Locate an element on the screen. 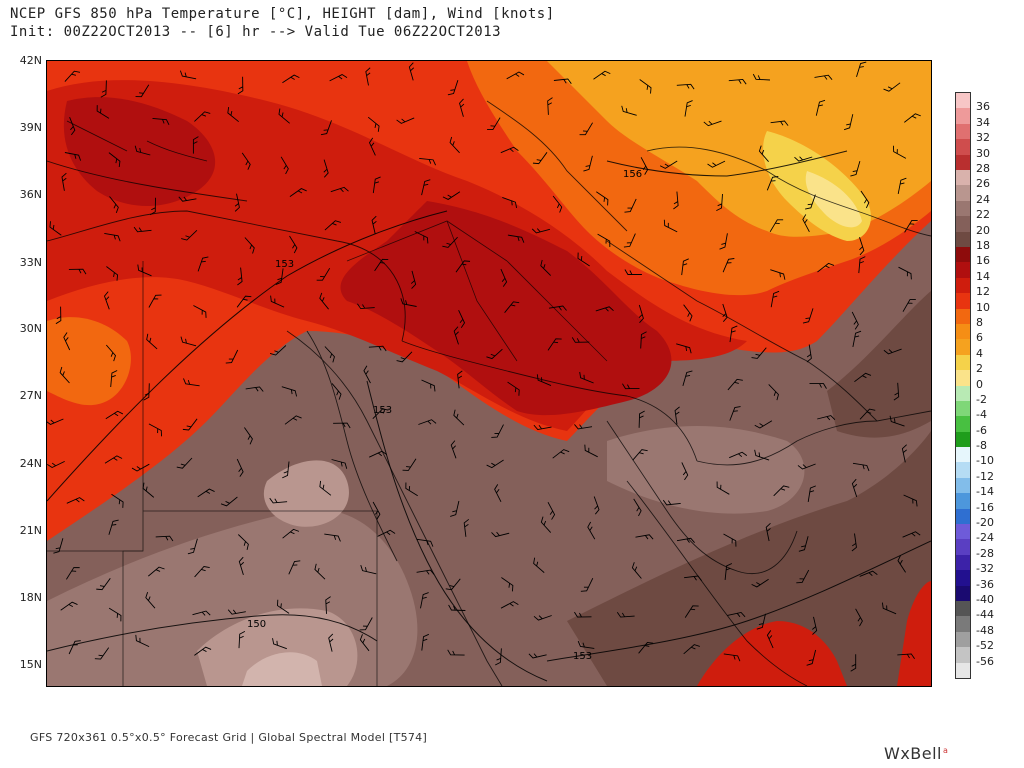  temp-band-brown-dark-east is located at coordinates (879, 364).